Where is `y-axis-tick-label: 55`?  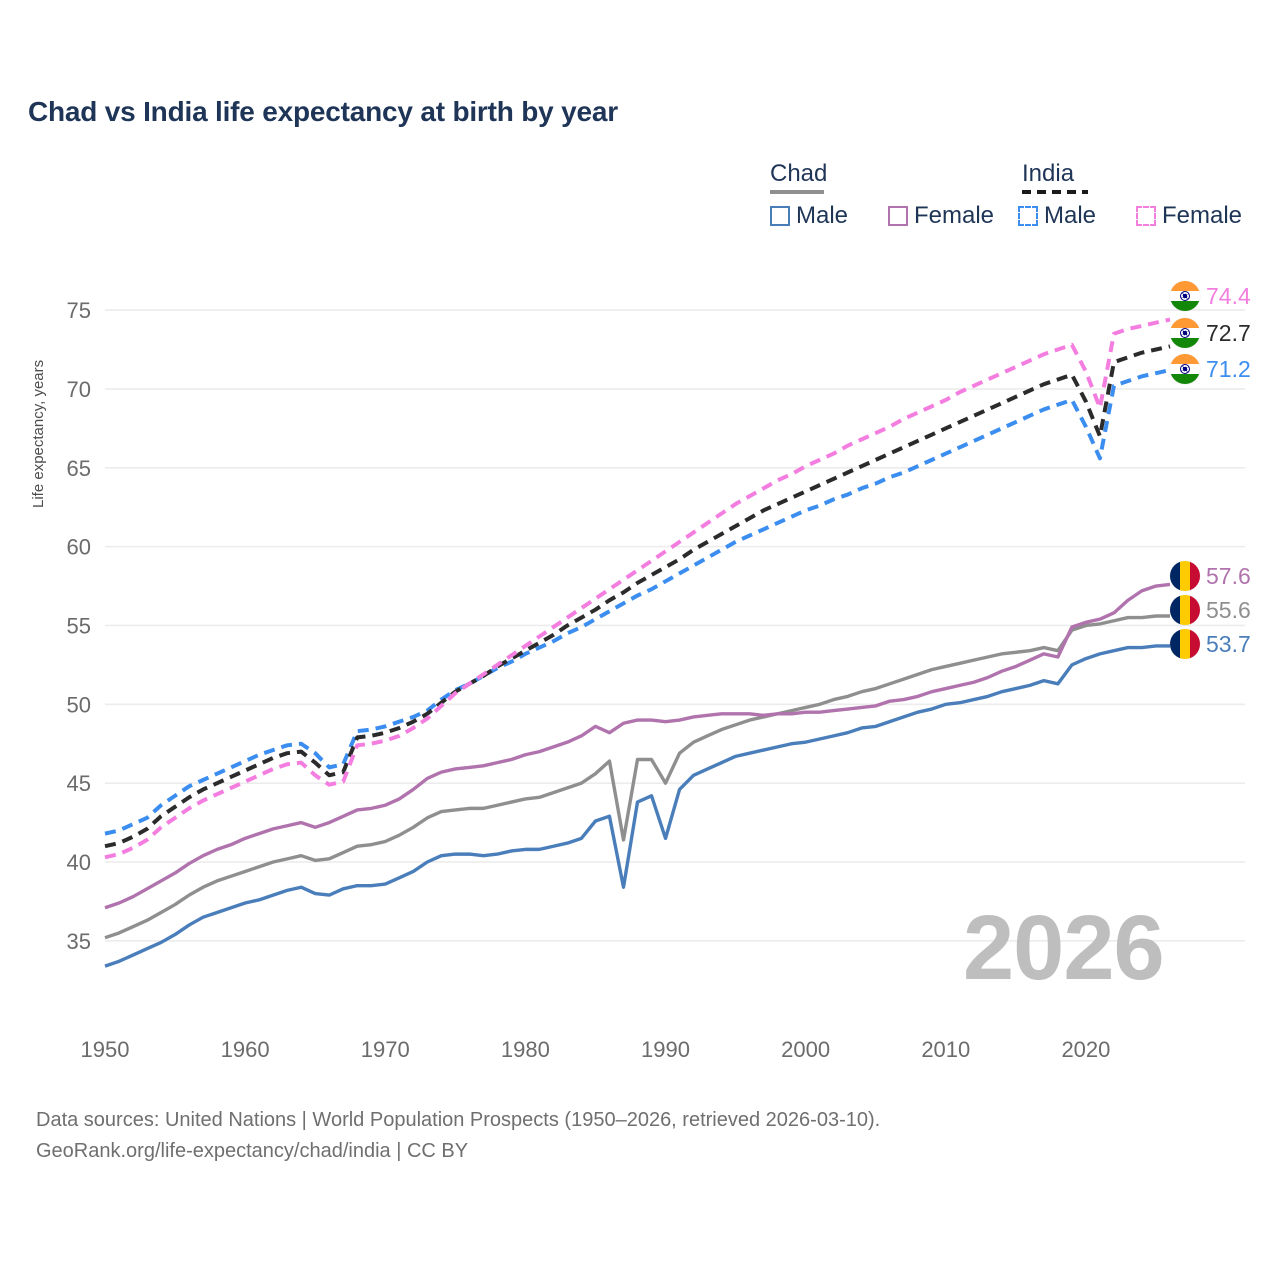
y-axis-tick-label: 55 is located at coordinates (79, 625).